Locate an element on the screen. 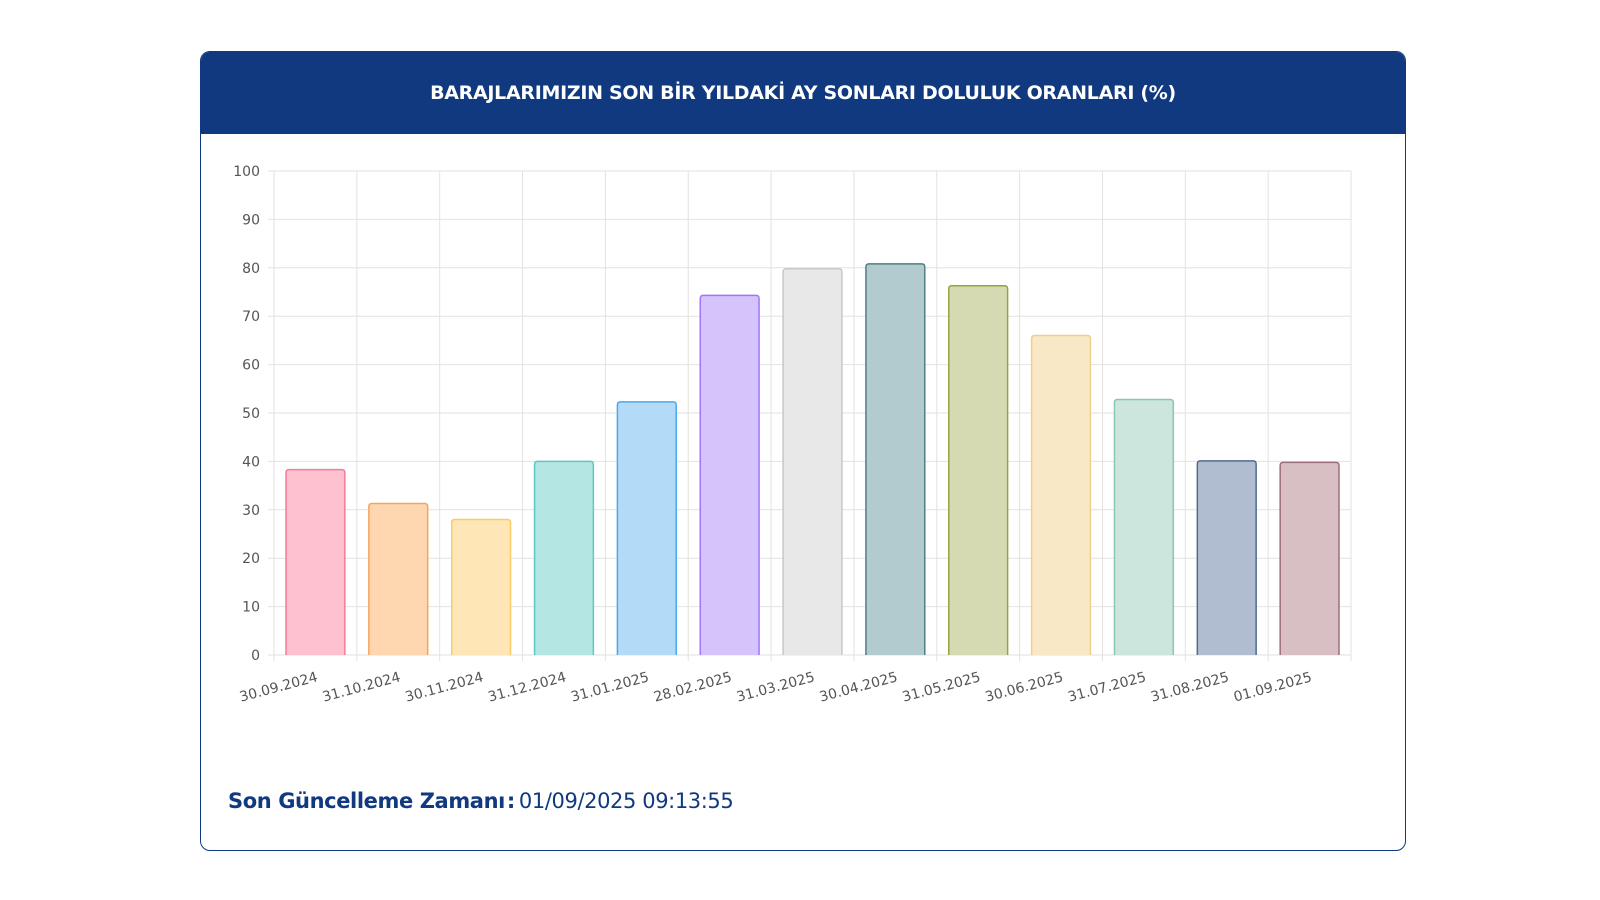  x-tick-label: 31.10.2024 is located at coordinates (362, 687).